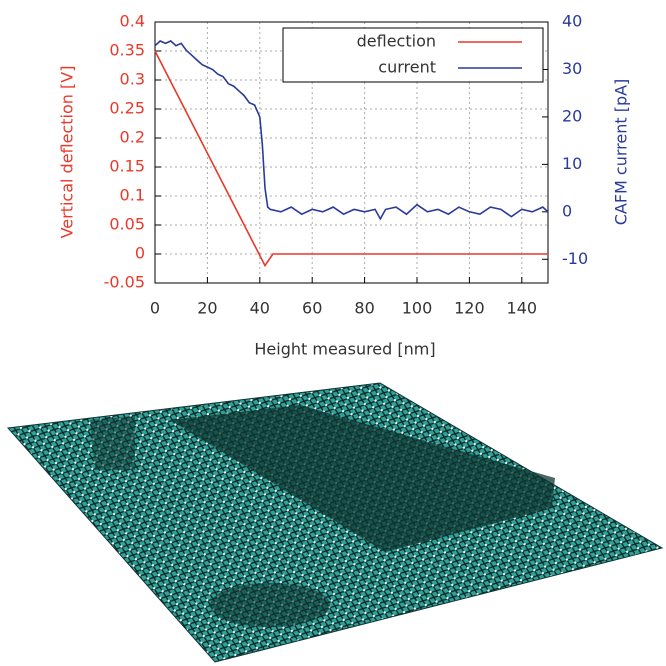  I want to click on x-tick-label: 100, so click(417, 308).